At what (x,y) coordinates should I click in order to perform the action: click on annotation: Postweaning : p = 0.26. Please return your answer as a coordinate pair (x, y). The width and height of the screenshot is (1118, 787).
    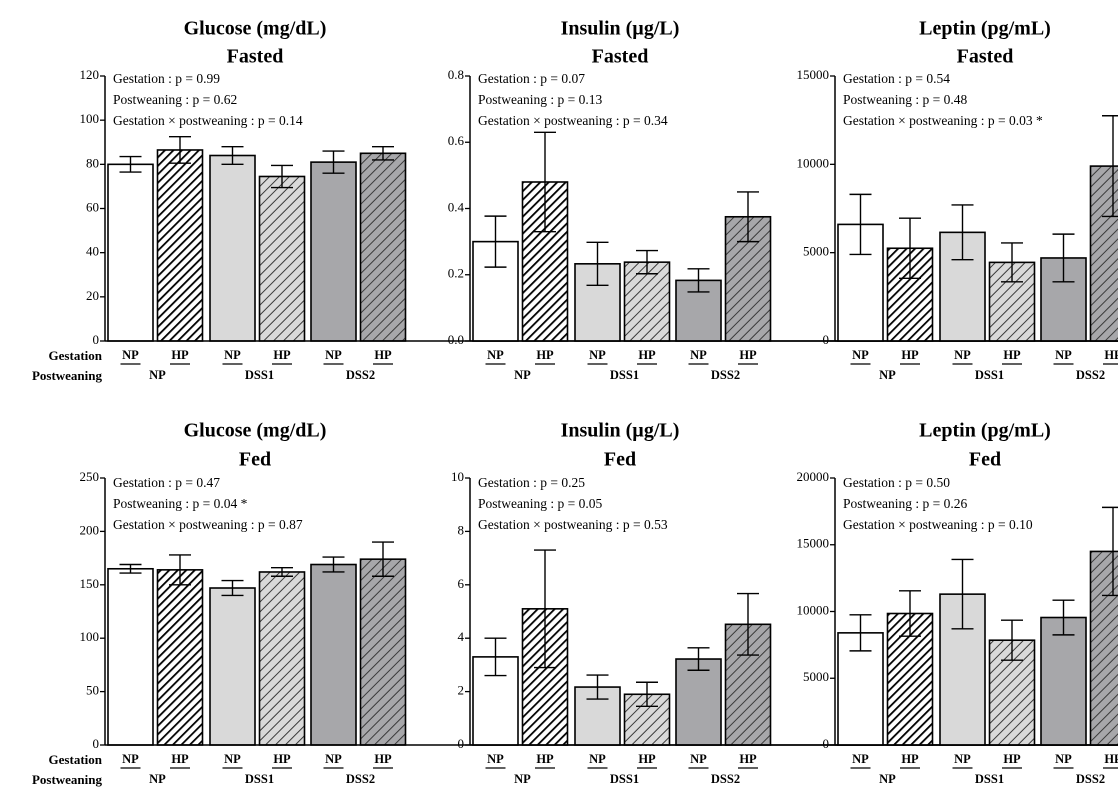
    Looking at the image, I should click on (905, 503).